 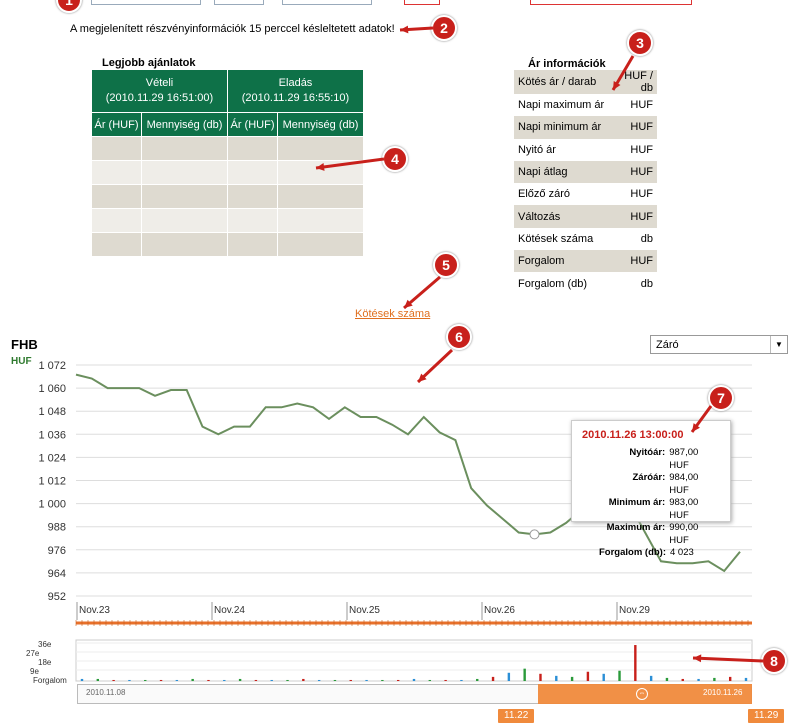 I want to click on ticker-label: FHB, so click(x=24, y=344).